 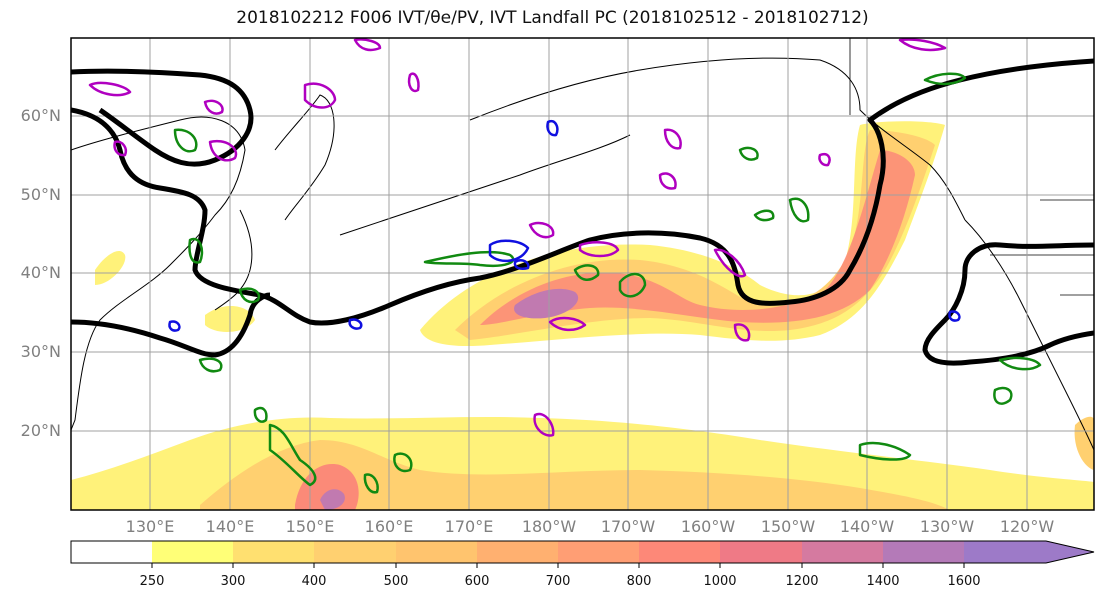 What do you see at coordinates (233, 581) in the screenshot?
I see `colorbar-label-300: 300` at bounding box center [233, 581].